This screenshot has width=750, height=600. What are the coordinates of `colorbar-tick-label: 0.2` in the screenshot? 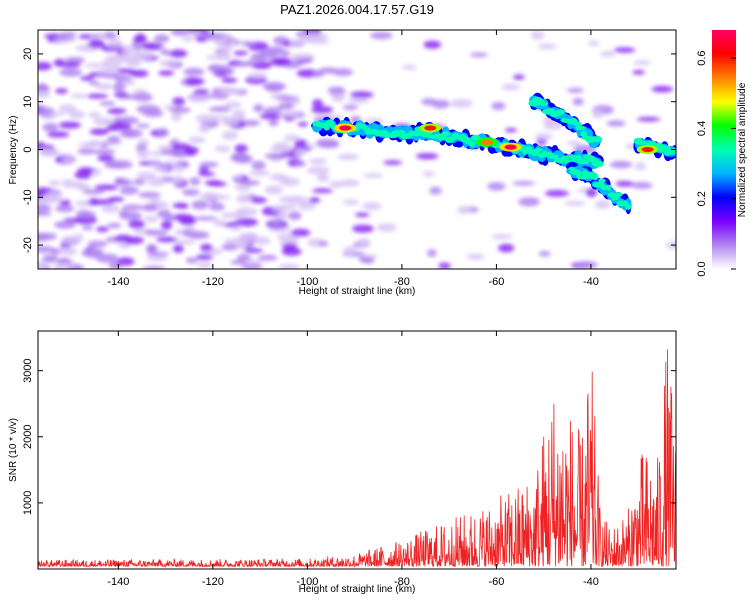 It's located at (702, 198).